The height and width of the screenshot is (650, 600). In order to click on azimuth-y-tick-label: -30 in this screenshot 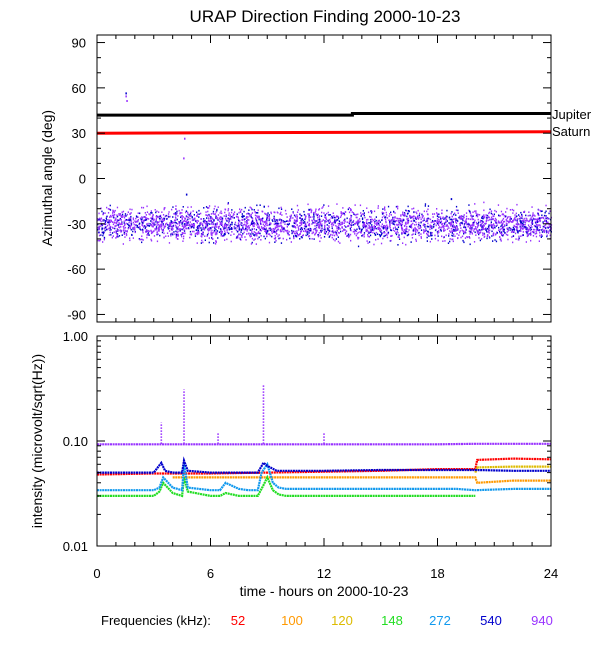, I will do `click(76, 224)`.